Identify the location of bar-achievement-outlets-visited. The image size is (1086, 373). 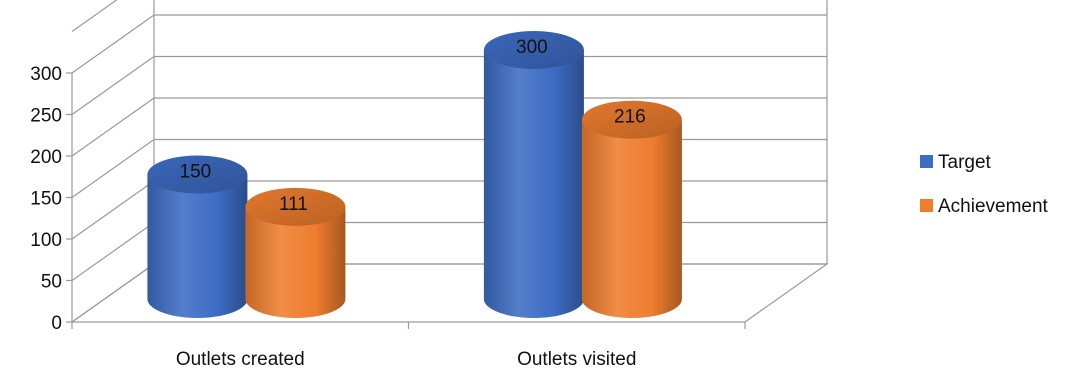
(631, 209).